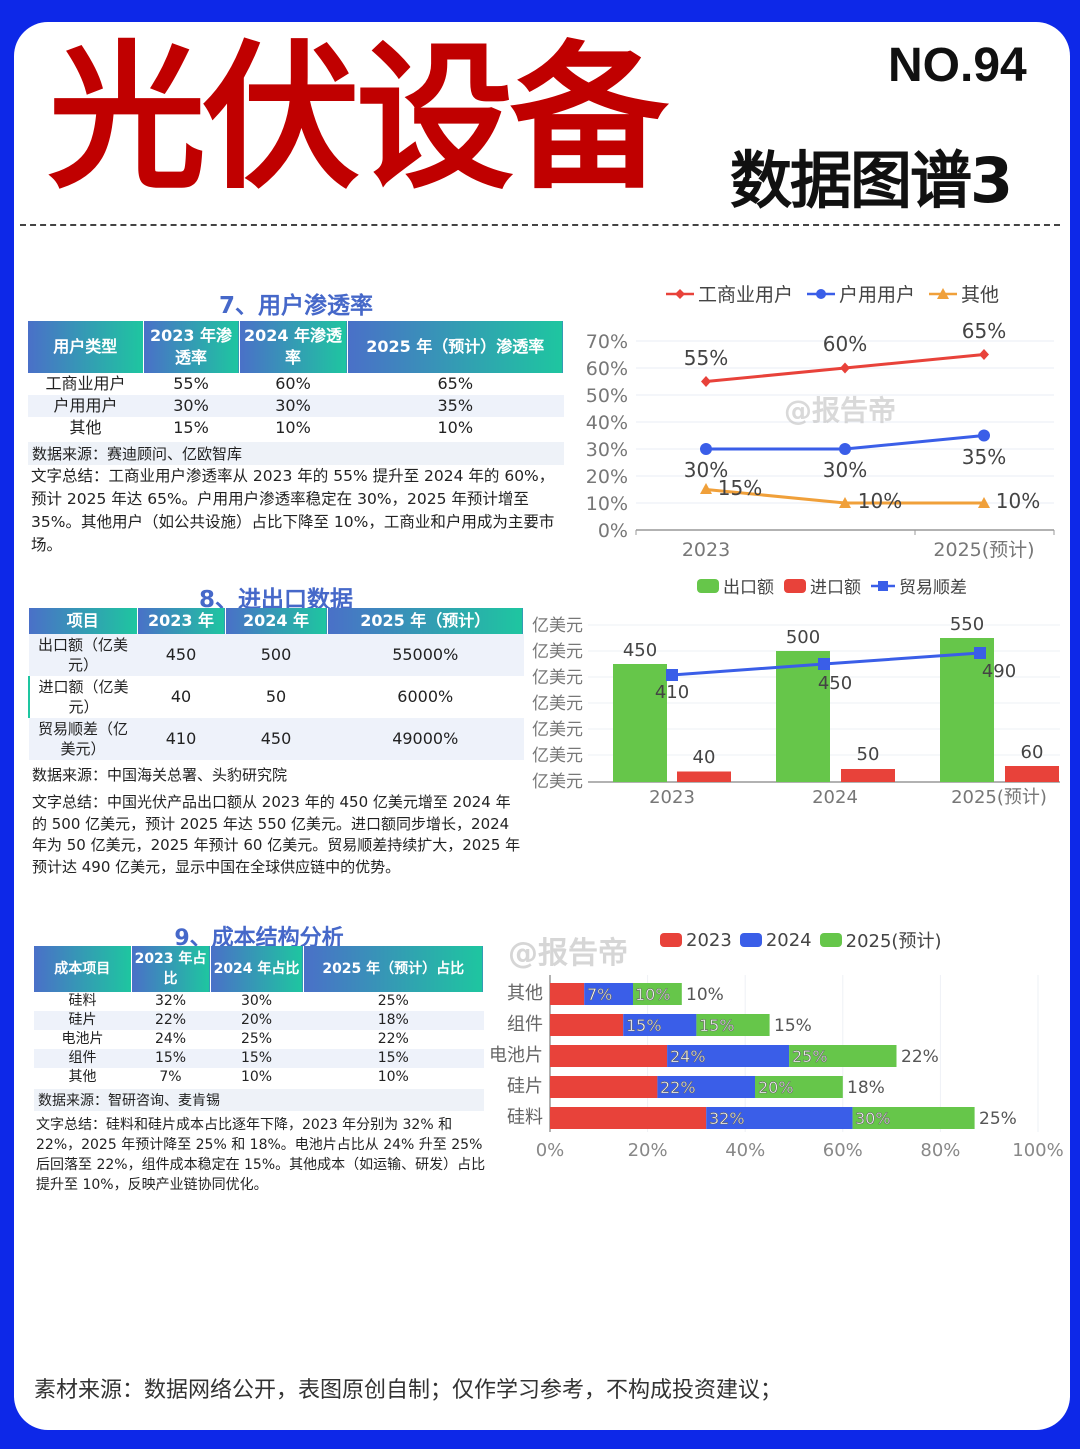  I want to click on table-row: 硅片 22% 20% 18%, so click(259, 1020).